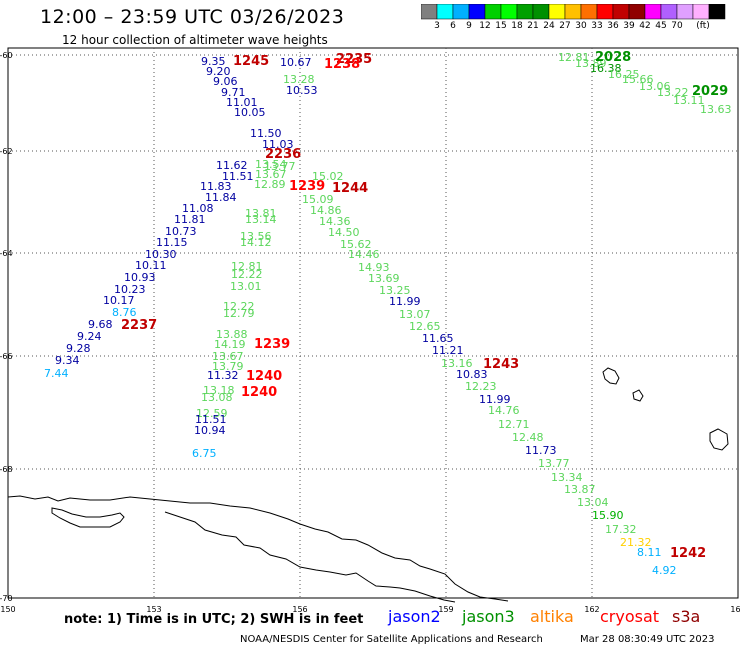 The image size is (740, 650). I want to click on wave-height-label: 11.73, so click(541, 450).